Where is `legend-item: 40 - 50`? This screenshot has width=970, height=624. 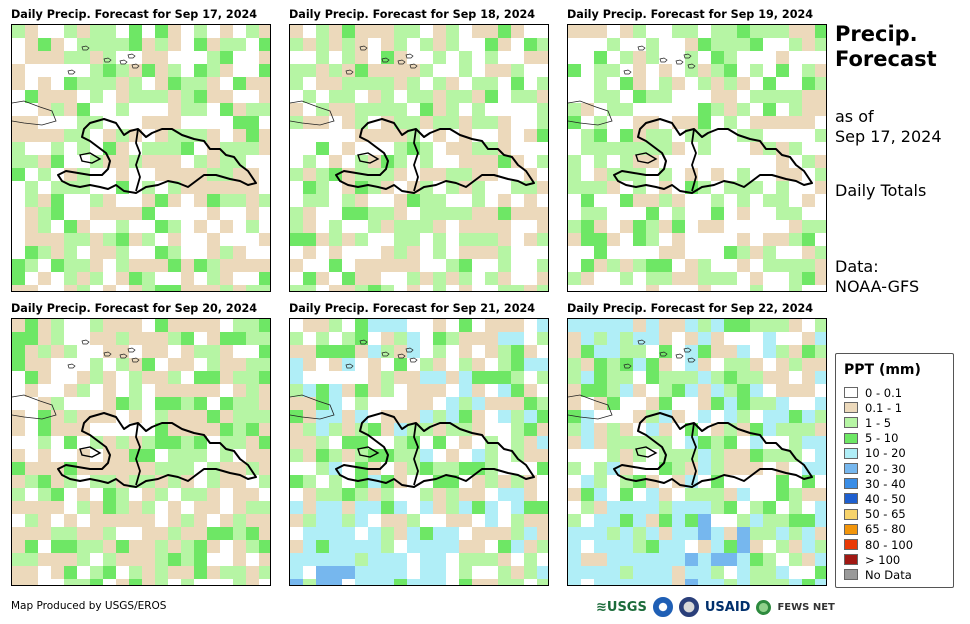
legend-item: 40 - 50 is located at coordinates (875, 498).